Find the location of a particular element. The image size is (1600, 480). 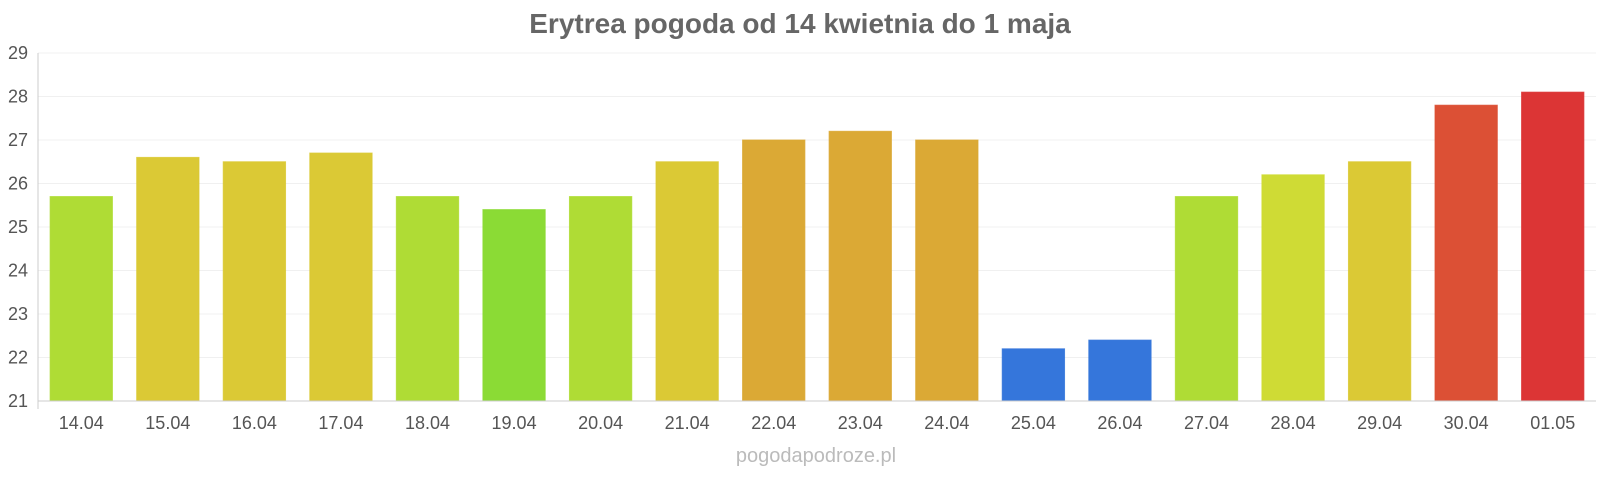

y-tick-label: 25 is located at coordinates (18, 227).